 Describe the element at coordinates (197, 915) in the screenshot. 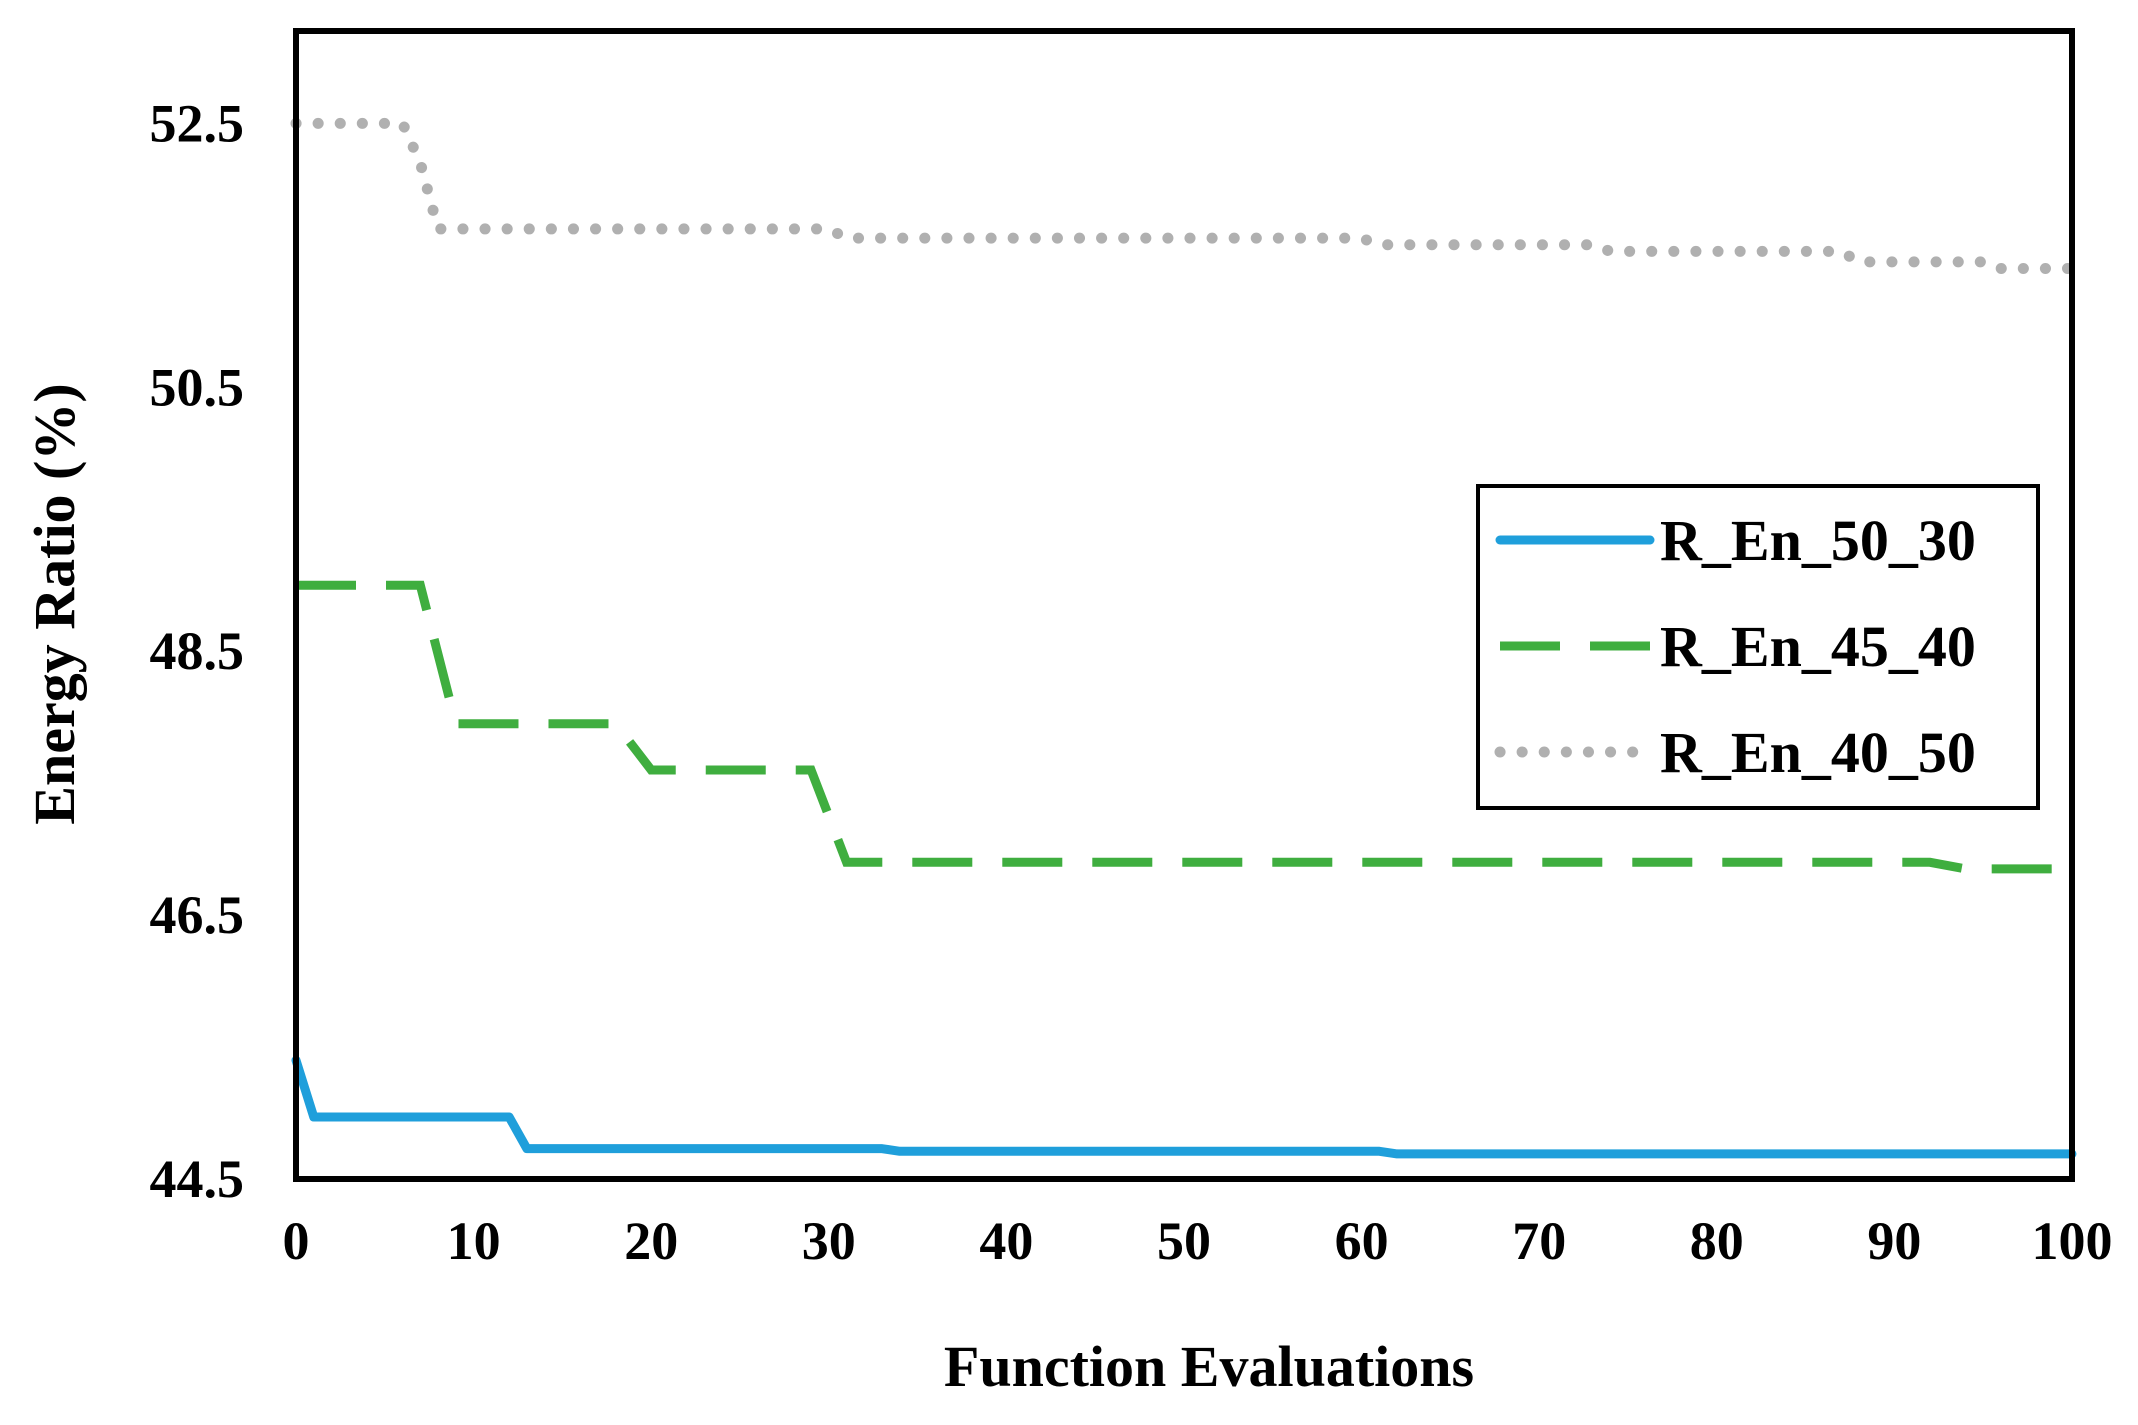

I see `y-tick-label: 46.5` at that location.